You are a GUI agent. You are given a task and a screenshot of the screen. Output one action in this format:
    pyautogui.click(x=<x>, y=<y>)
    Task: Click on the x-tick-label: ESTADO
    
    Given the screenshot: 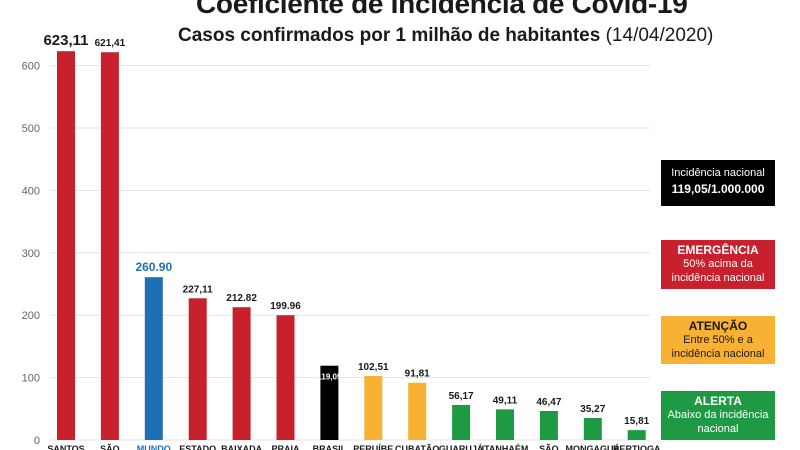 What is the action you would take?
    pyautogui.click(x=197, y=447)
    